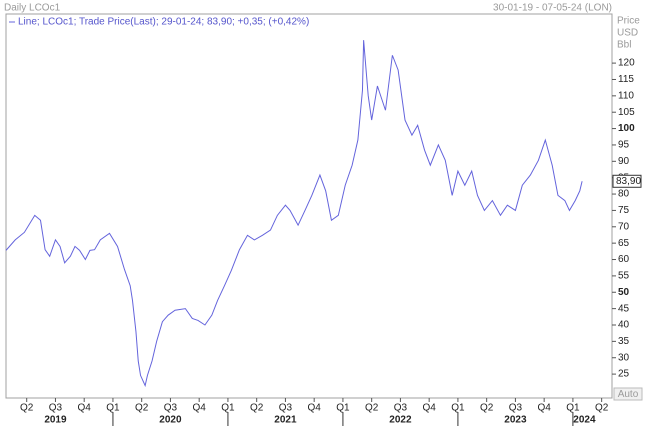  What do you see at coordinates (624, 259) in the screenshot?
I see `y-tick-label: 60` at bounding box center [624, 259].